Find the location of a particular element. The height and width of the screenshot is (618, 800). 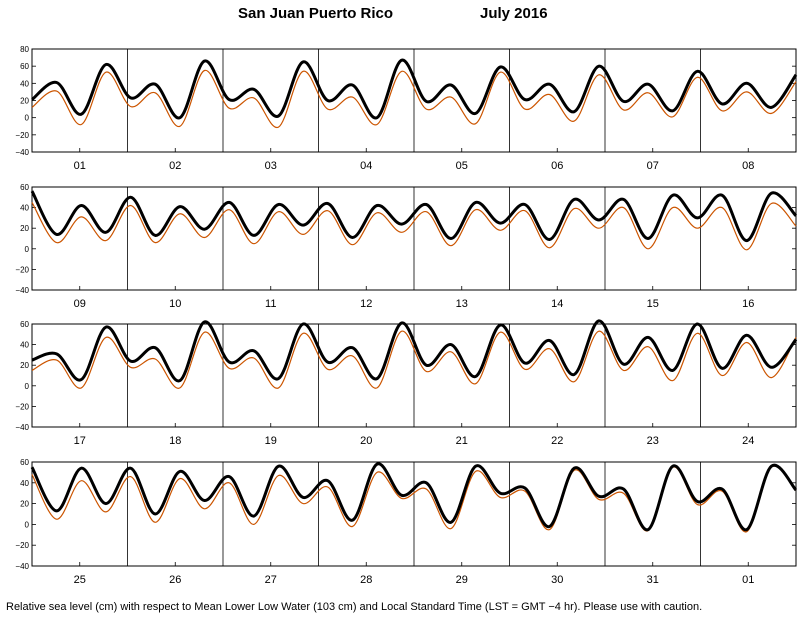

day-label: 22 is located at coordinates (557, 441).